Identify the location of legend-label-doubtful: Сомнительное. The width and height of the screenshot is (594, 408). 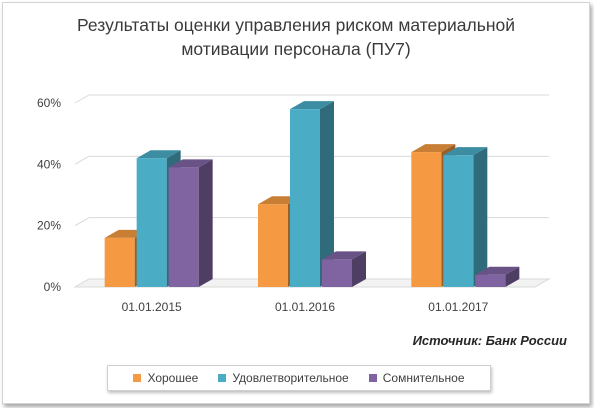
(423, 378).